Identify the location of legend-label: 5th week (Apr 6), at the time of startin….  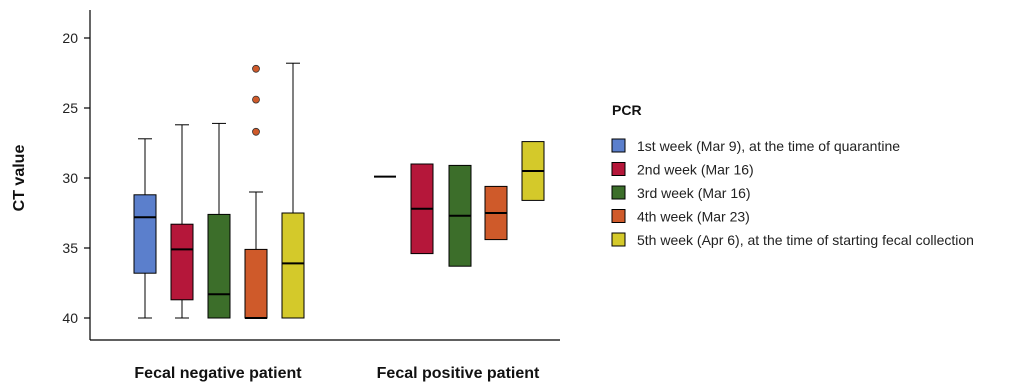
(805, 240).